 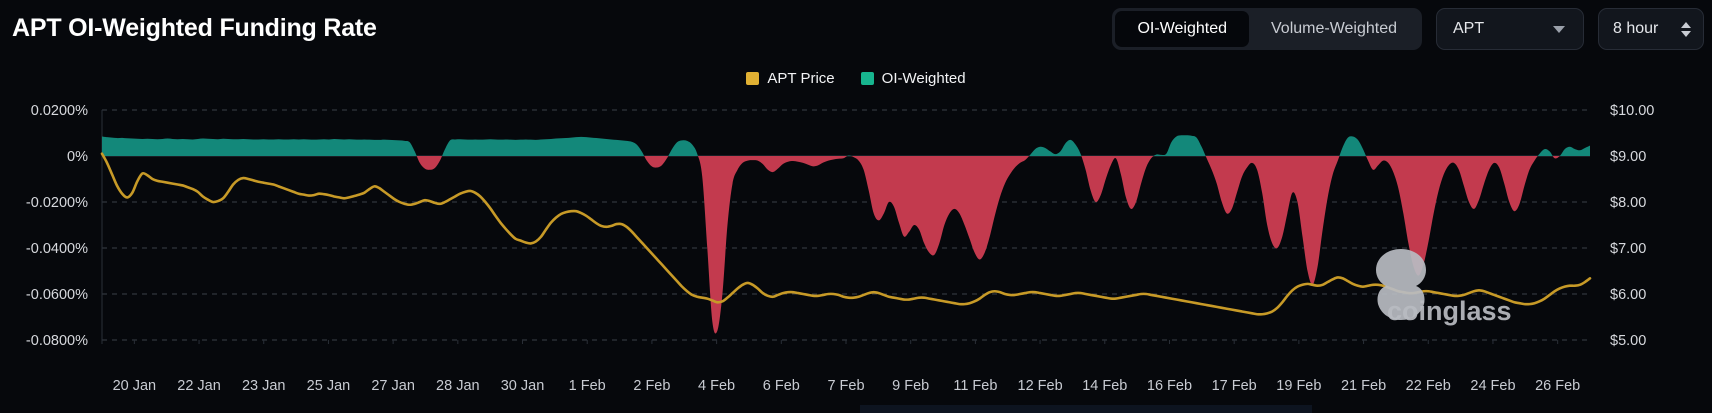 I want to click on chevron-down-icon, so click(x=1559, y=29).